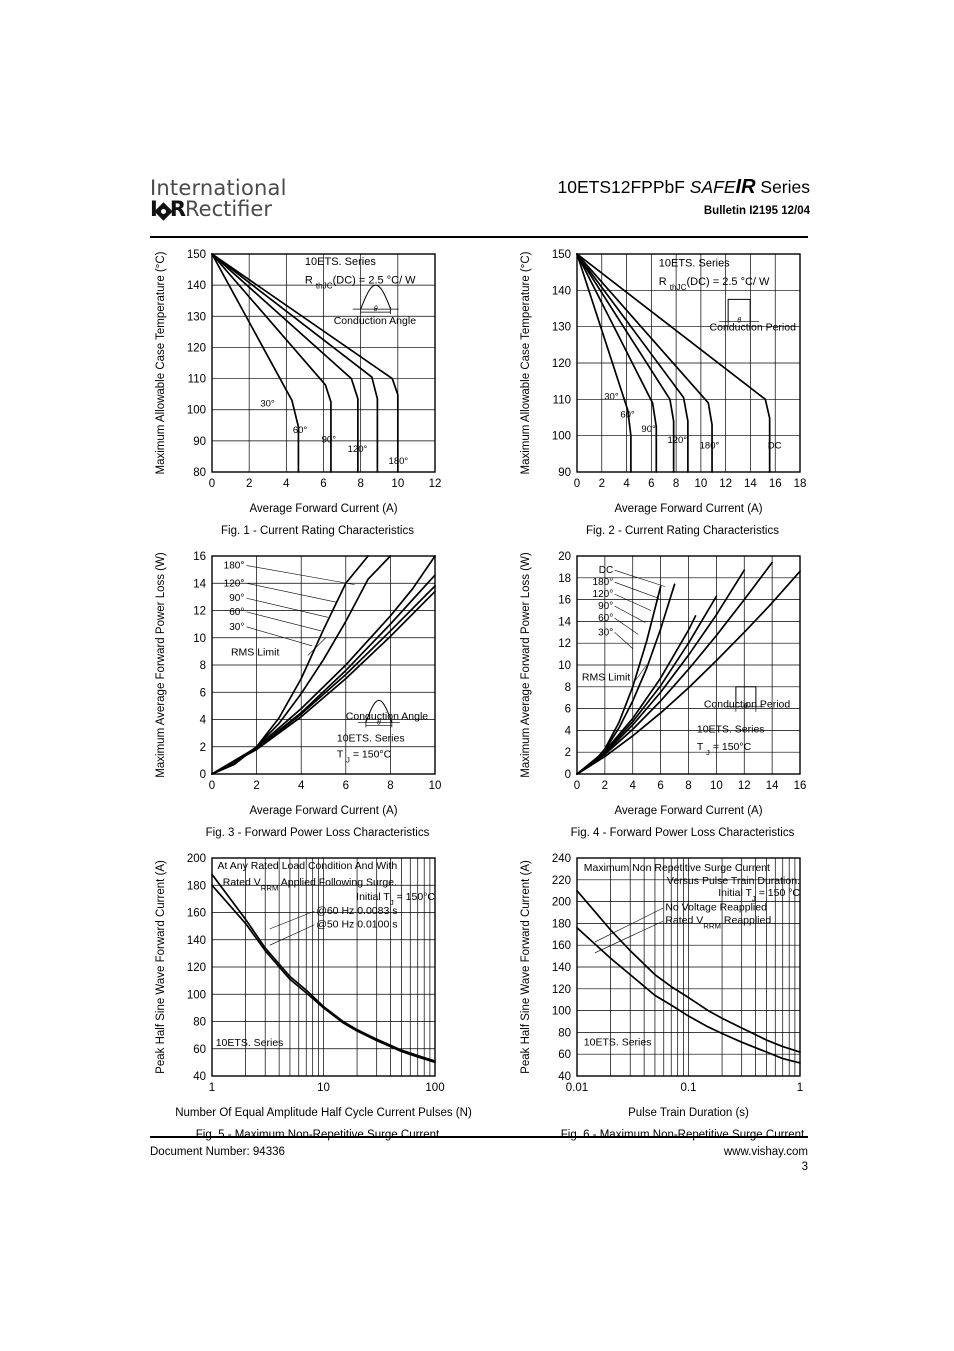 The height and width of the screenshot is (1351, 954). I want to click on company-logo: International I RRectifier, so click(237, 198).